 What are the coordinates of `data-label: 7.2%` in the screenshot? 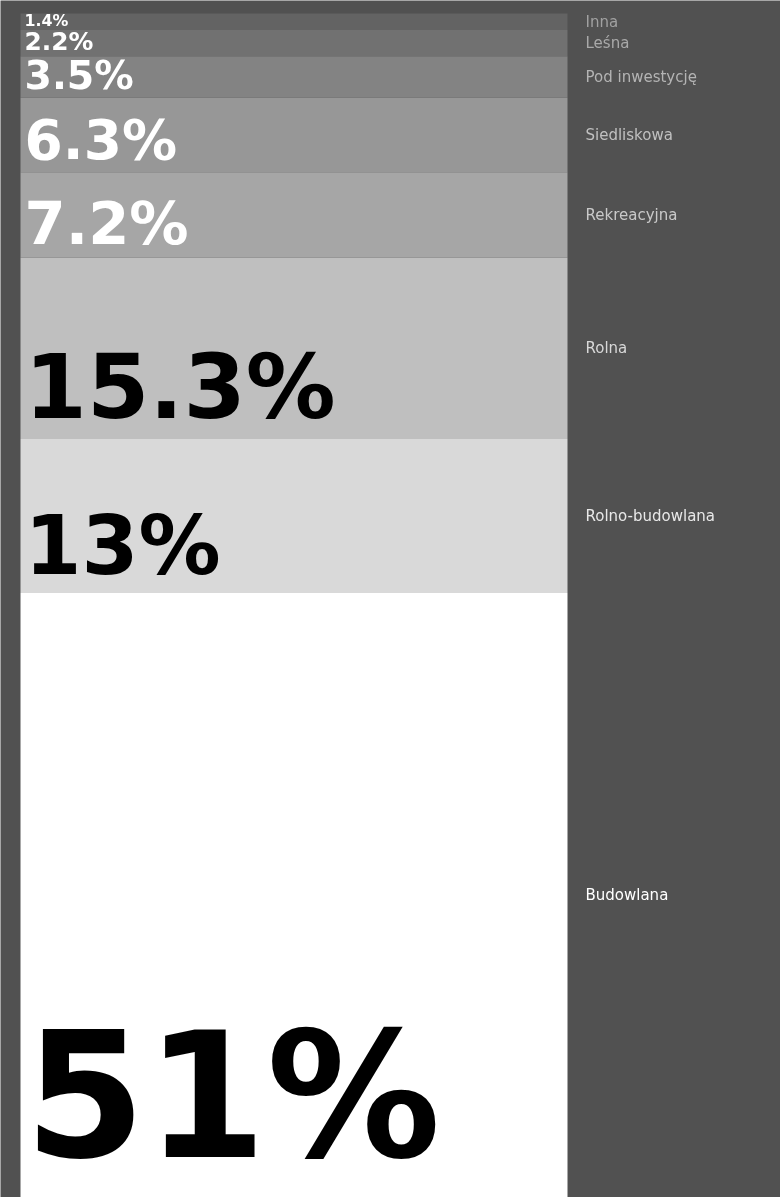 It's located at (106, 223).